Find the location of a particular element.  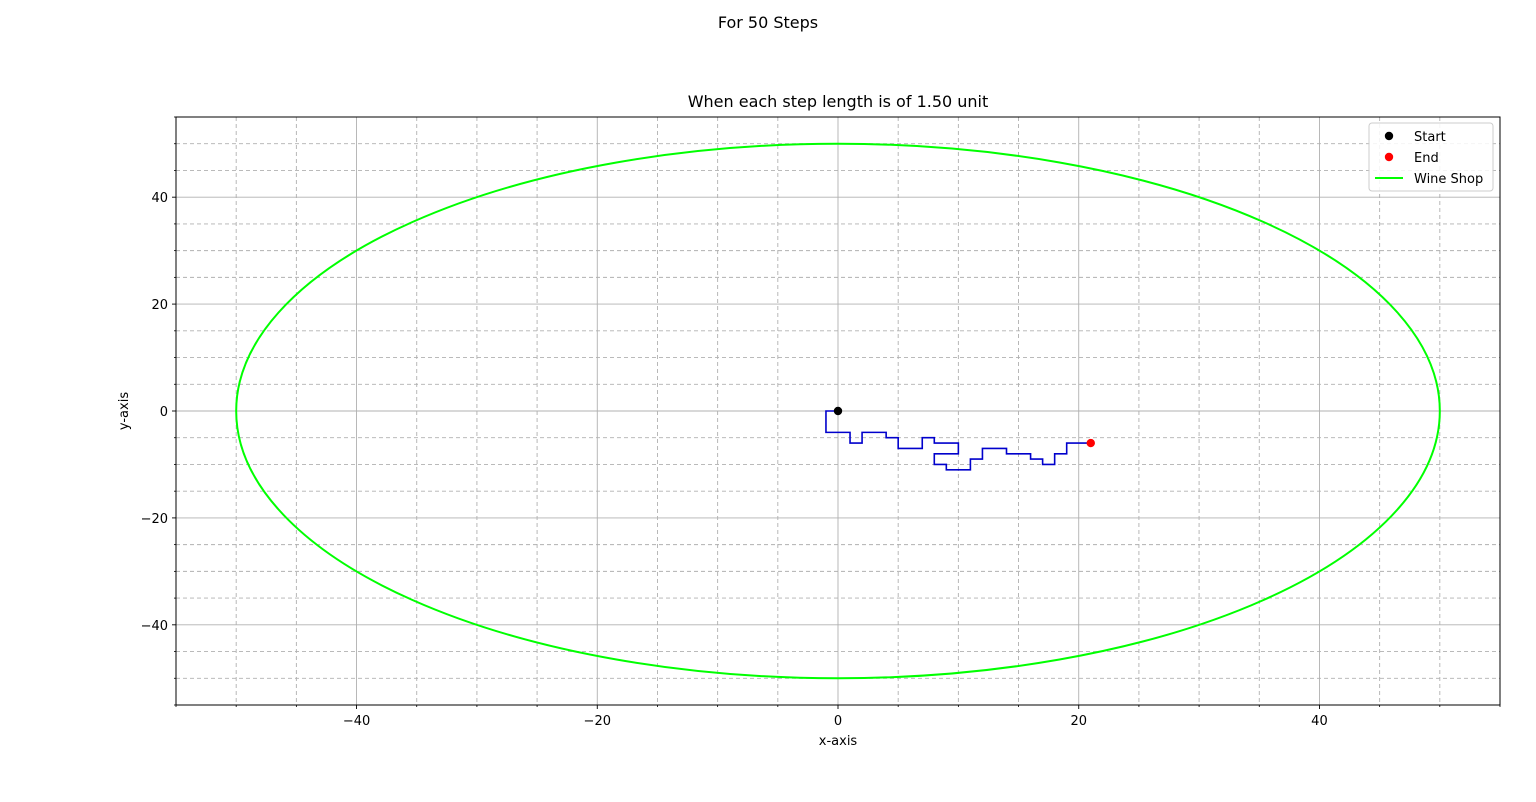

legend-label-wine-shop: Wine Shop is located at coordinates (1448, 179).